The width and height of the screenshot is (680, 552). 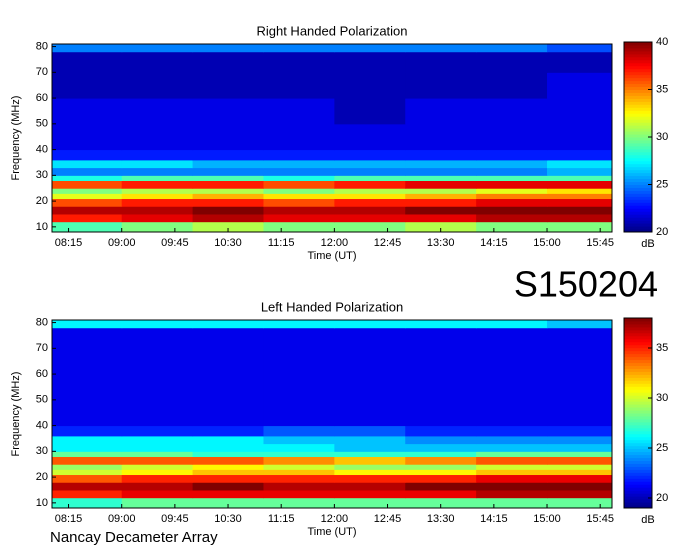 What do you see at coordinates (388, 243) in the screenshot?
I see `x-tick-label: 12:45` at bounding box center [388, 243].